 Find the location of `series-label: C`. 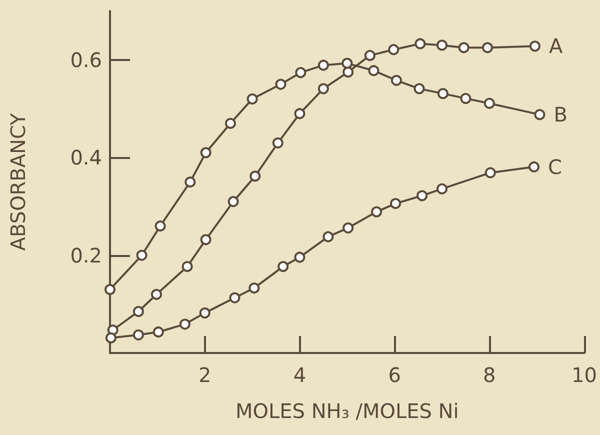

series-label: C is located at coordinates (555, 166).